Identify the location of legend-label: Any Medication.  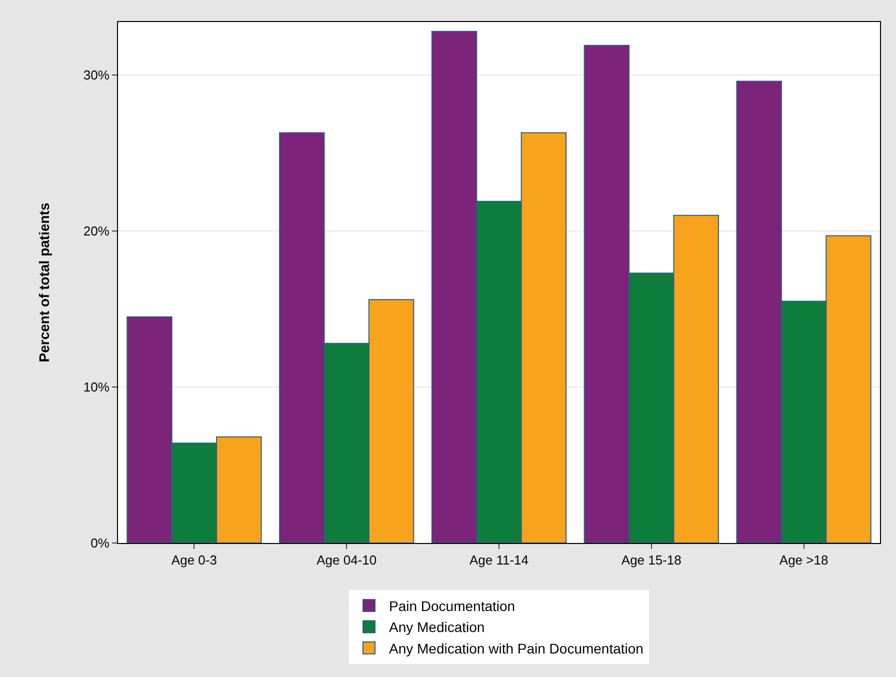
(437, 627).